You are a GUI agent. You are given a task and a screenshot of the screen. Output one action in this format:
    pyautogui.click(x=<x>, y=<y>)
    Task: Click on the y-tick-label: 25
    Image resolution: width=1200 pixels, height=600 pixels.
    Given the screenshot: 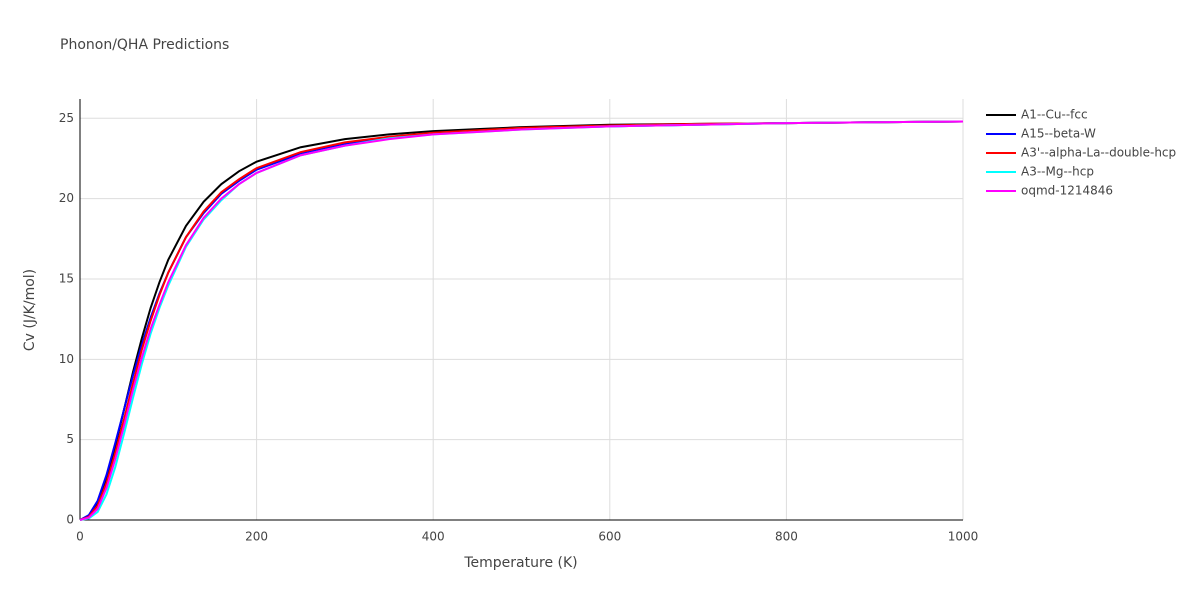 What is the action you would take?
    pyautogui.click(x=66, y=118)
    